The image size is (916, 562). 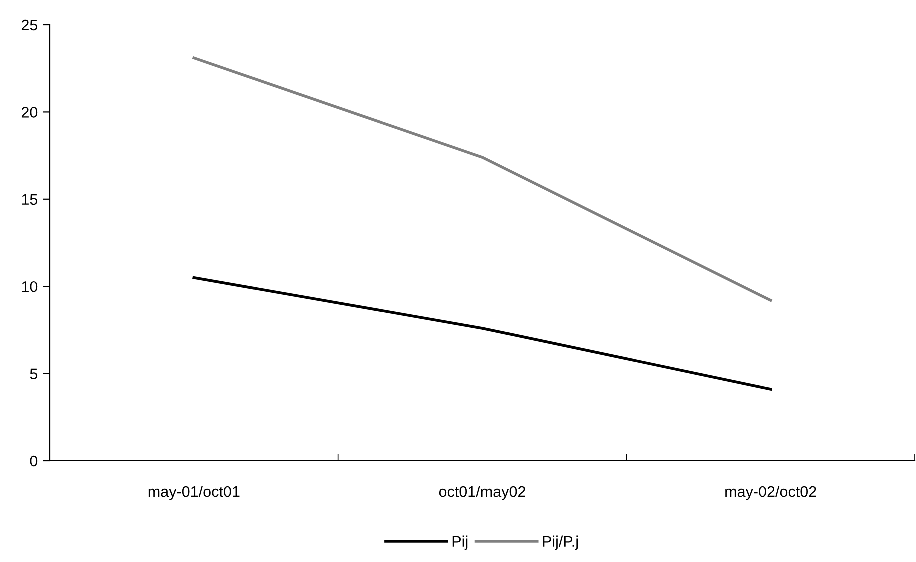 I want to click on legend-label: Pij/P.j, so click(x=560, y=543).